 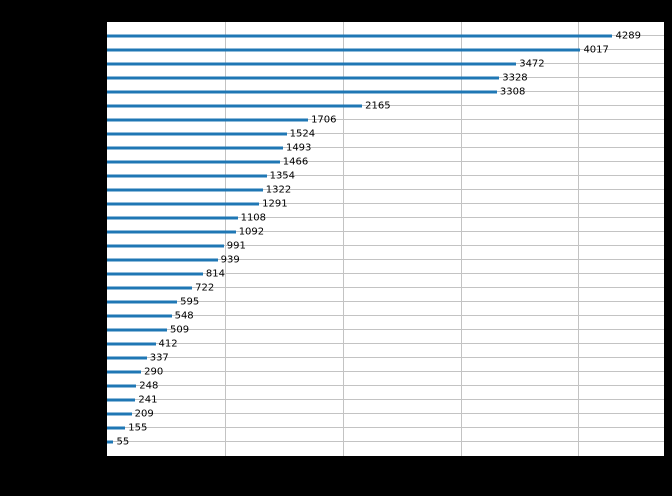 I want to click on bar-value-label: 4017, so click(x=596, y=49).